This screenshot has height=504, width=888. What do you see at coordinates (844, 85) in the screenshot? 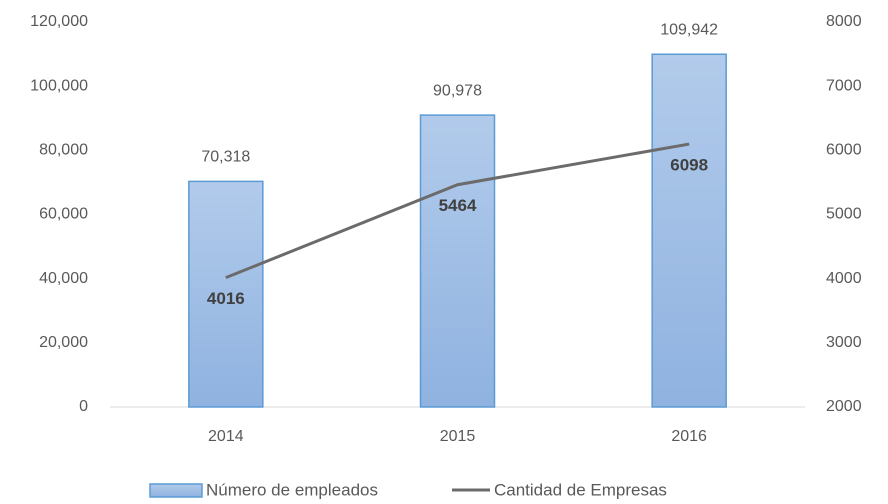
I see `y2-tick-label: 7000` at bounding box center [844, 85].